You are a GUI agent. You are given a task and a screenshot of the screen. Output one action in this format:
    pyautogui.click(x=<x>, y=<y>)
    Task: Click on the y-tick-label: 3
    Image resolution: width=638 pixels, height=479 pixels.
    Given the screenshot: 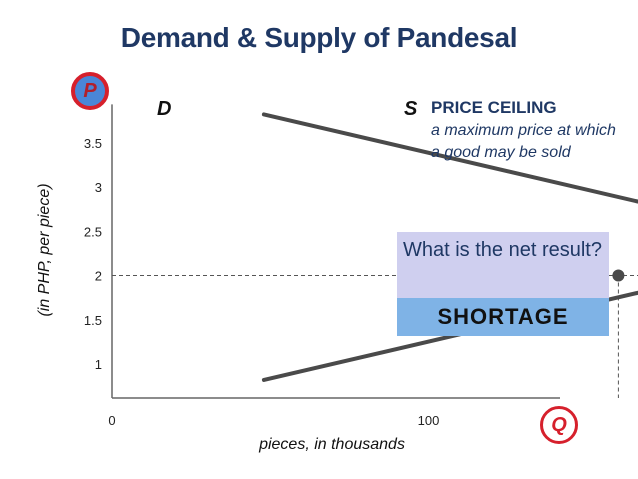 What is the action you would take?
    pyautogui.click(x=98, y=187)
    